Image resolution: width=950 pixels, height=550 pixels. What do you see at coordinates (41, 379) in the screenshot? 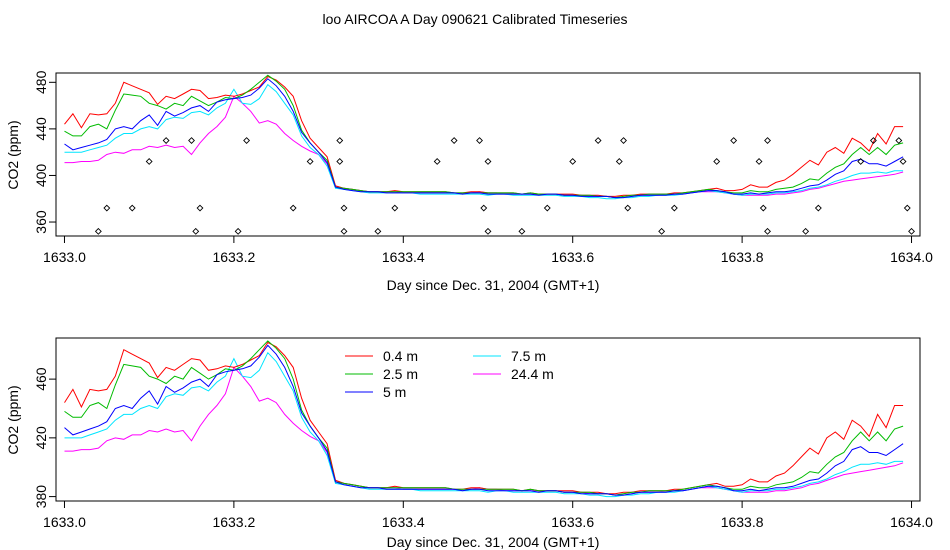
I see `y-tick-label: 460` at bounding box center [41, 379].